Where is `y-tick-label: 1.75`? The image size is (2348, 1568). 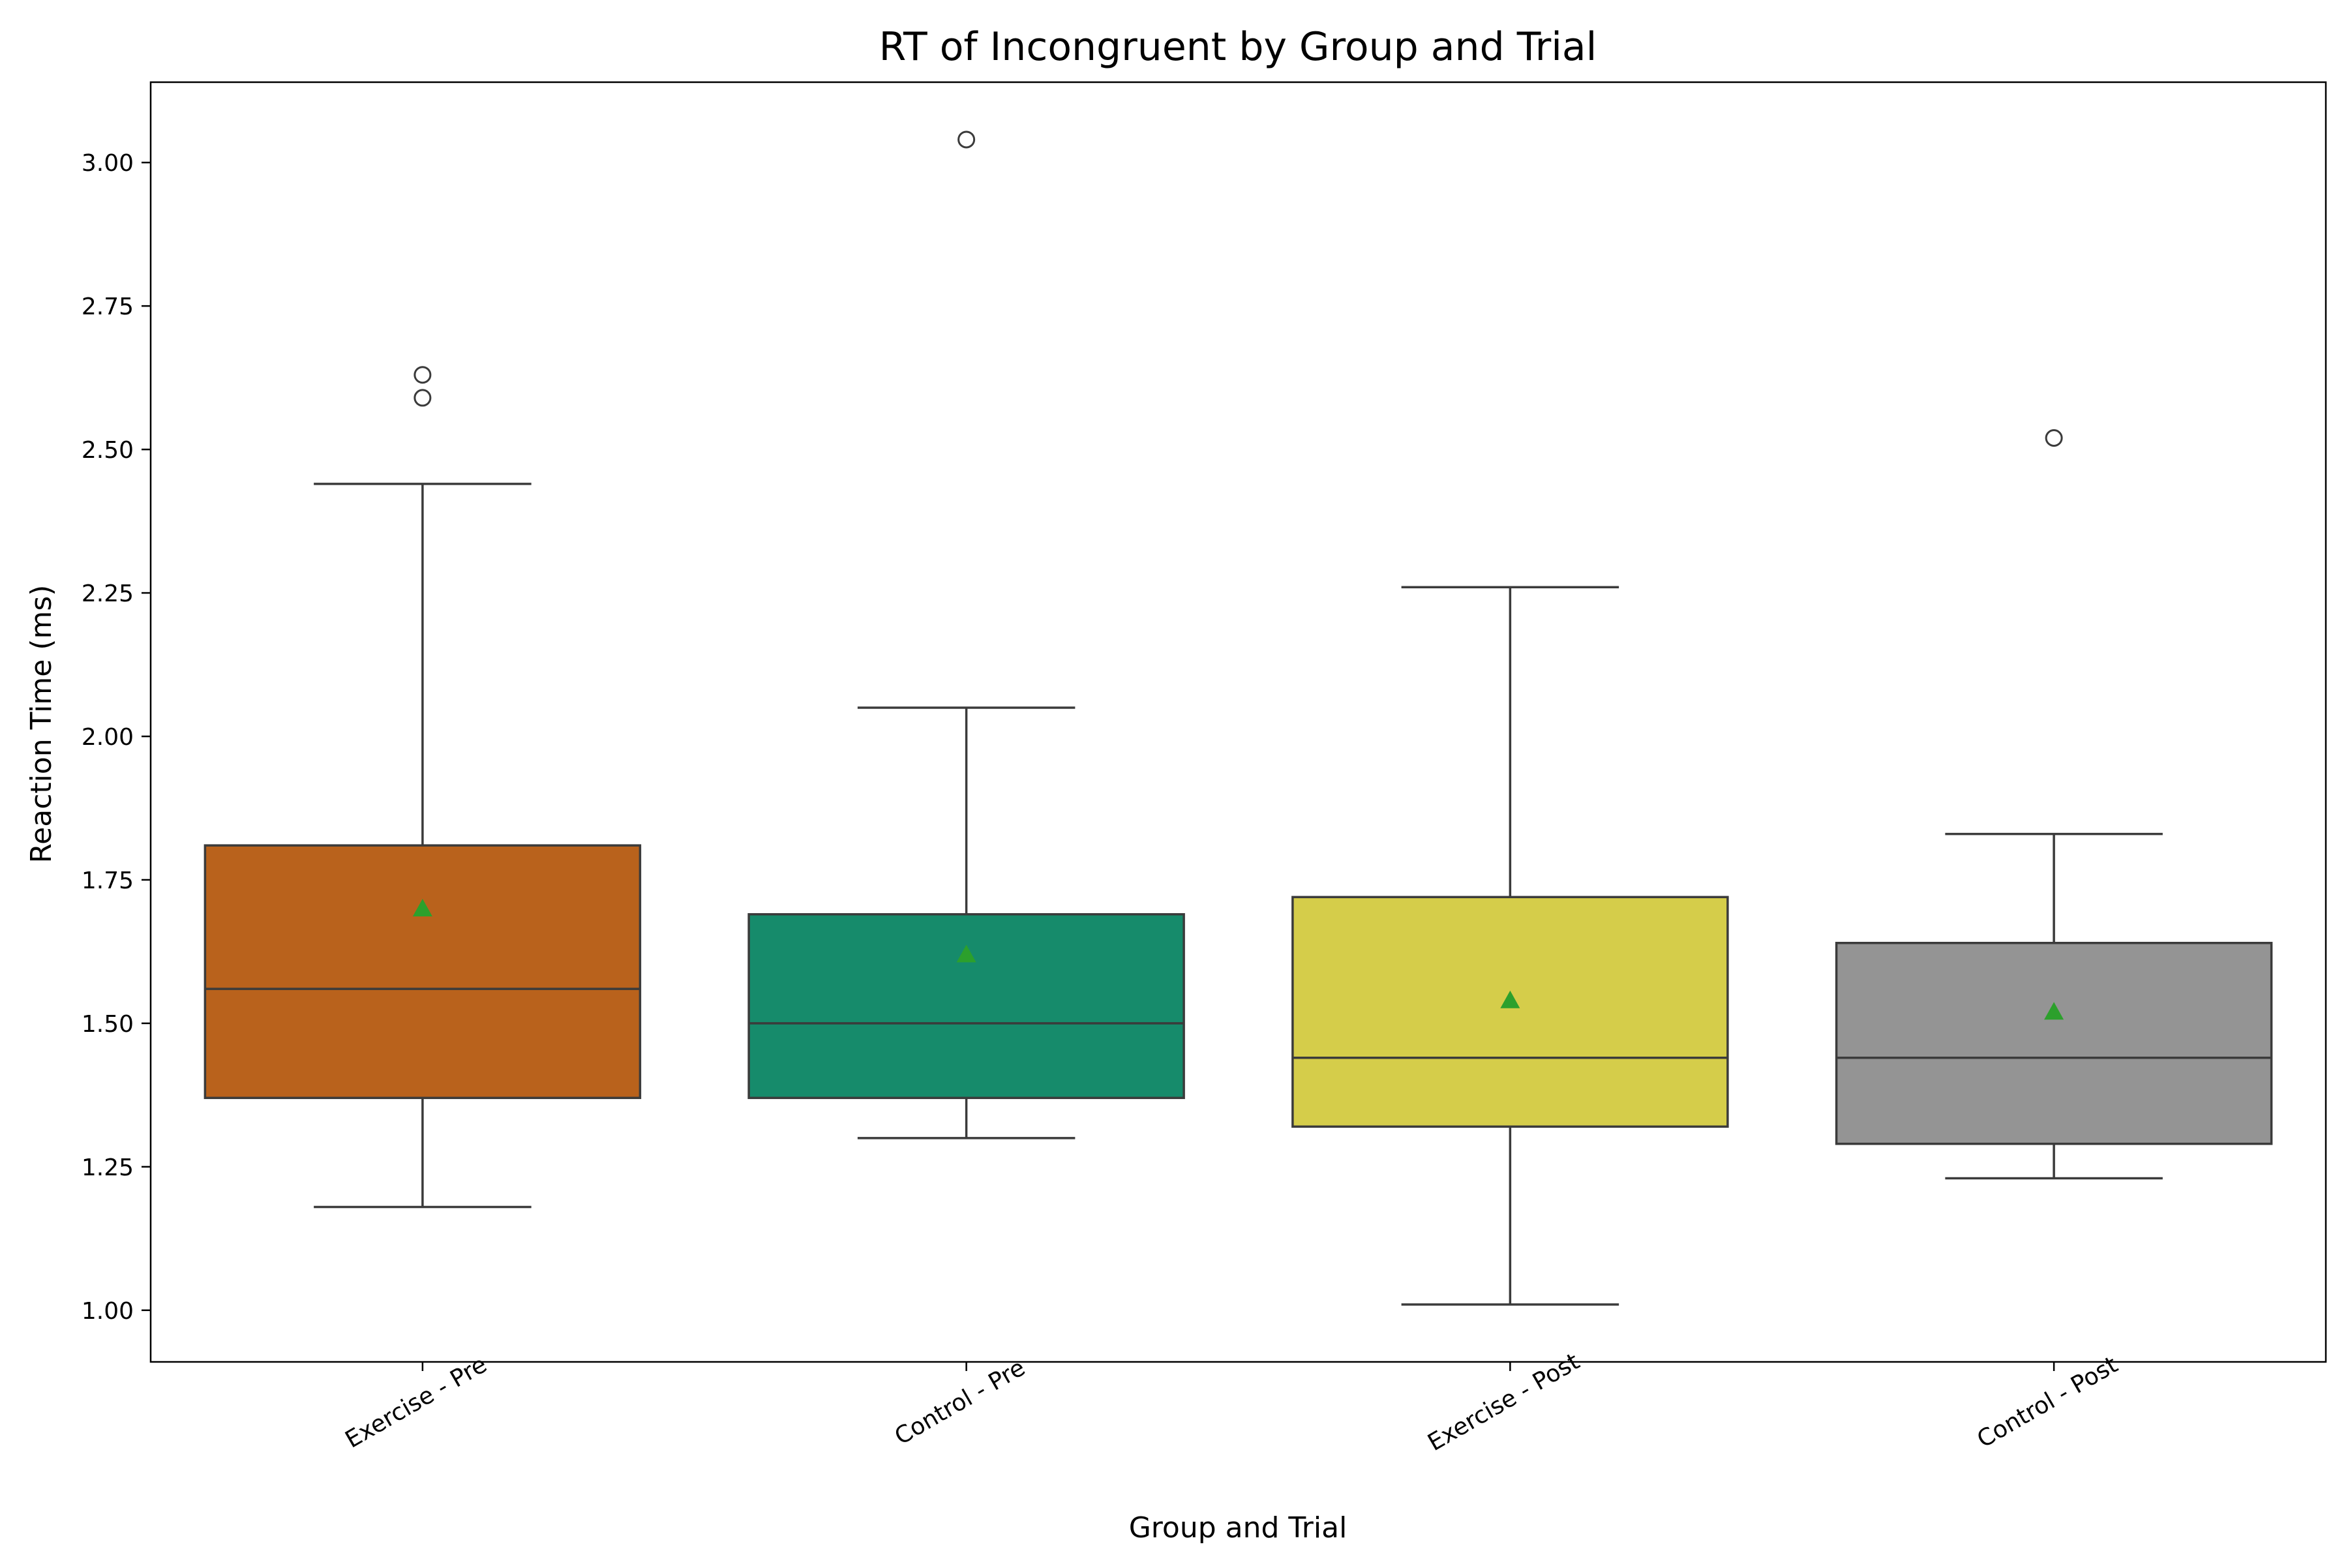
y-tick-label: 1.75 is located at coordinates (108, 880).